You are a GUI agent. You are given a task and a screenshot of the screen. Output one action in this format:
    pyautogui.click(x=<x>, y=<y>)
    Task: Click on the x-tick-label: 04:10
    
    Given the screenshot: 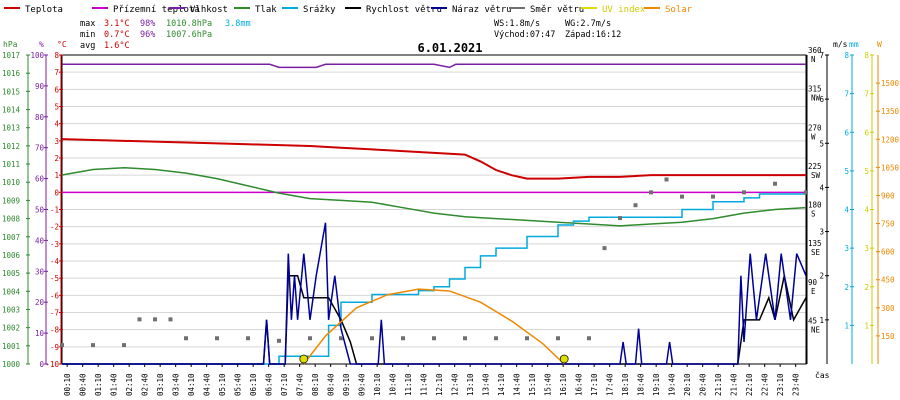 What is the action you would take?
    pyautogui.click(x=191, y=384)
    